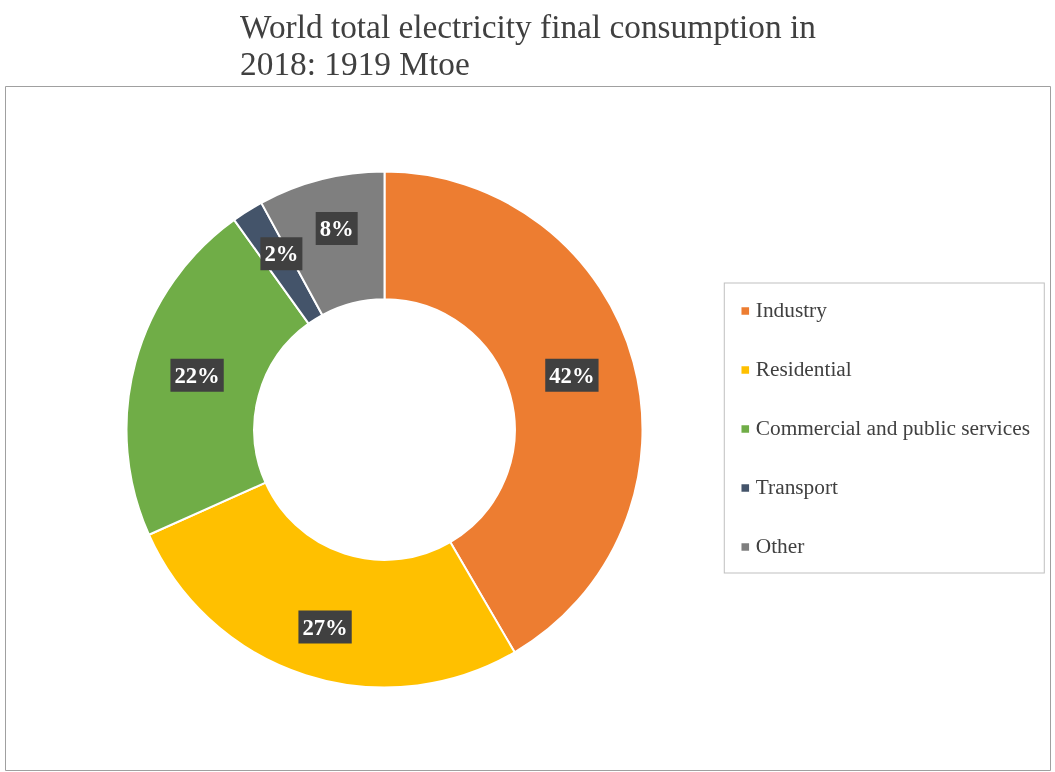 The height and width of the screenshot is (772, 1055). Describe the element at coordinates (197, 375) in the screenshot. I see `data-label: 22%` at that location.